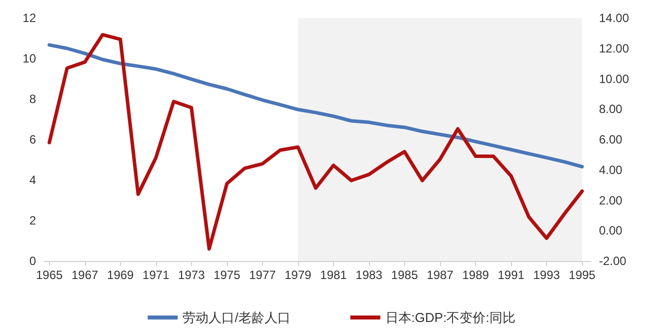  I want to click on y2-tick-label: 14.00, so click(614, 18).